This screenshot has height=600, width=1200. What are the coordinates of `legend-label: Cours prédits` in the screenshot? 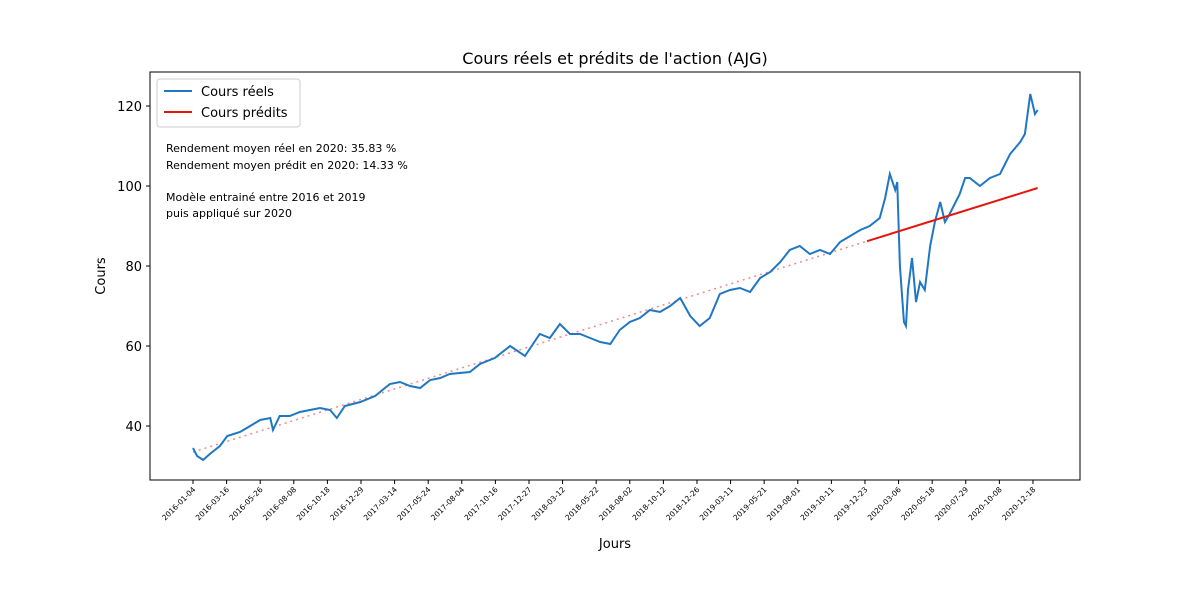 It's located at (244, 113).